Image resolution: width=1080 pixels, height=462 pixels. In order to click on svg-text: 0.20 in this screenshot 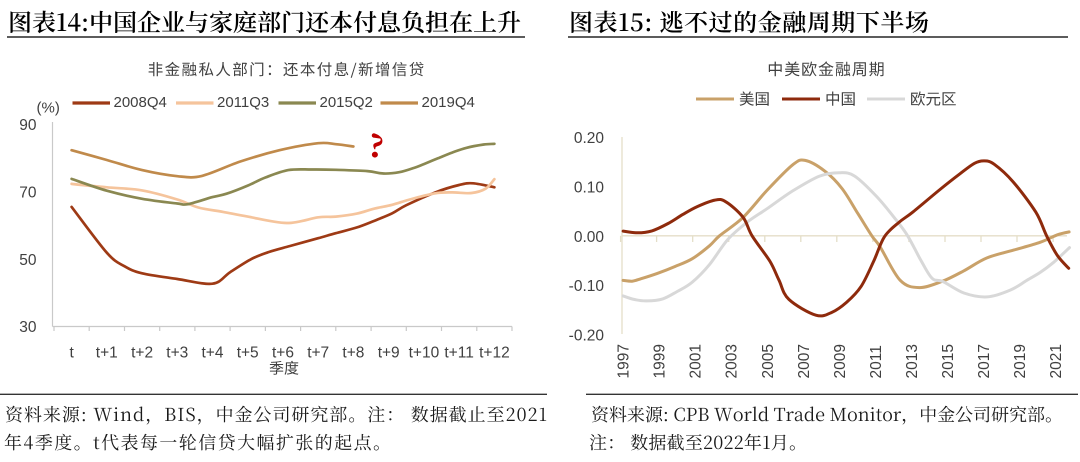, I will do `click(589, 138)`.